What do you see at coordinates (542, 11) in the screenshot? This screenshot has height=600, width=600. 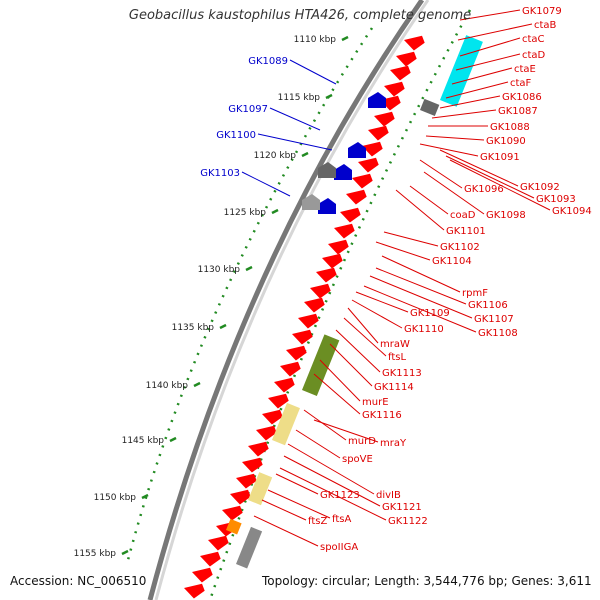 I see `gene-label: GK1079` at bounding box center [542, 11].